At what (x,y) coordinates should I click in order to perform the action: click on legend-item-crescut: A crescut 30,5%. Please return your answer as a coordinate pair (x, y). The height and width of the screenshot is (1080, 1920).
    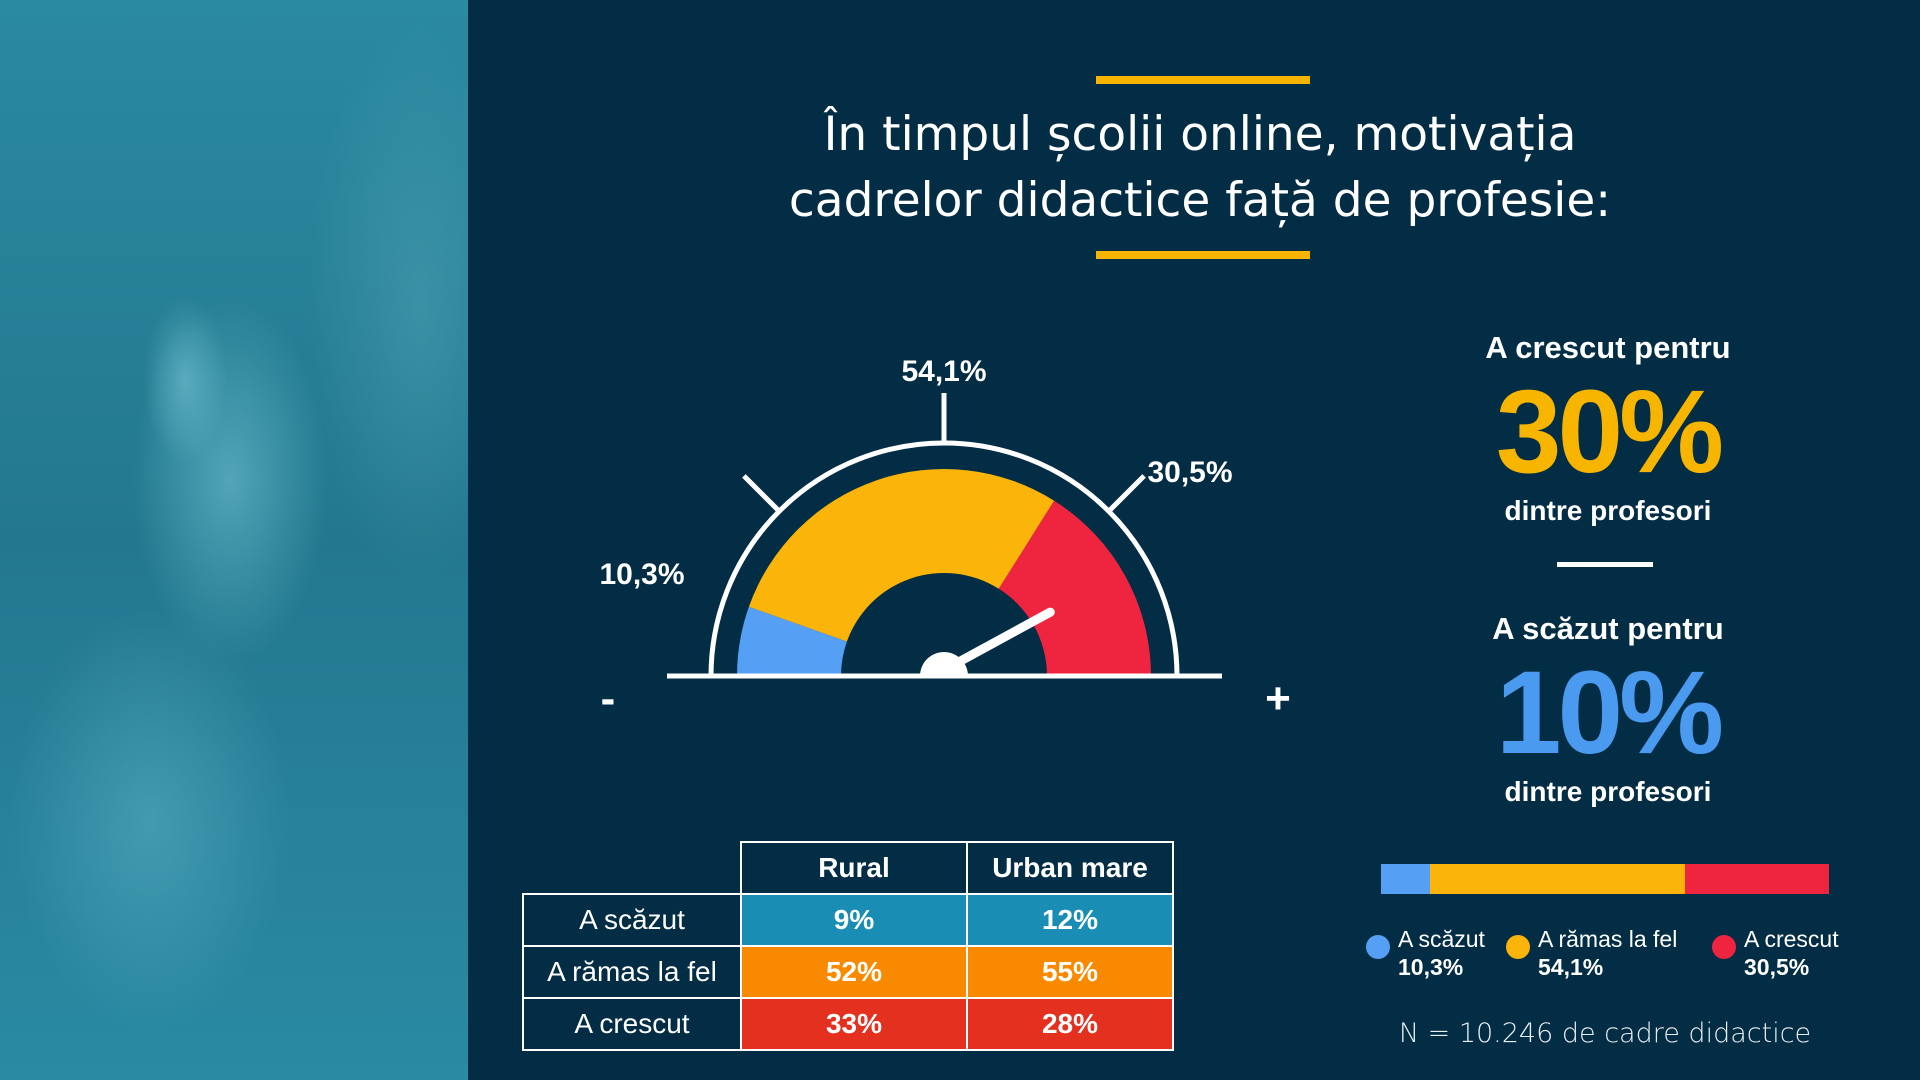
    Looking at the image, I should click on (1775, 953).